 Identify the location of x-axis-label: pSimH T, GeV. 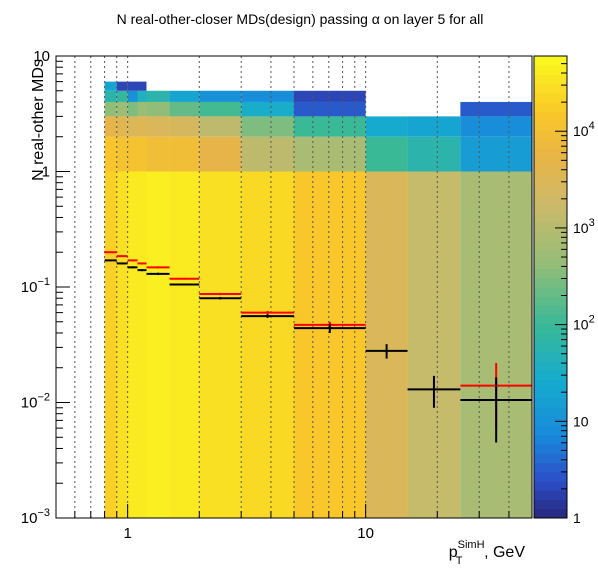
(487, 553).